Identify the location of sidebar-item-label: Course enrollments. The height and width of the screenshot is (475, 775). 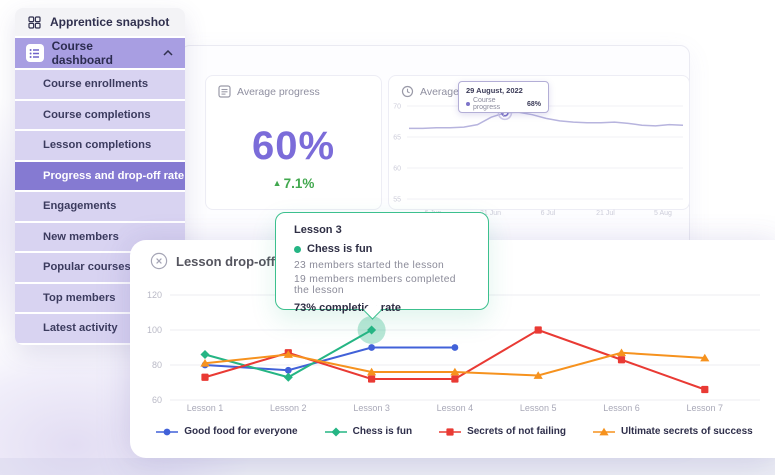
(96, 84).